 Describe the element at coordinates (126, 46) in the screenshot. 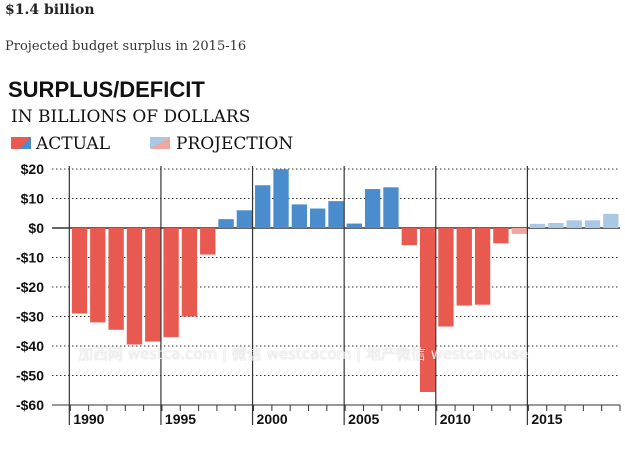

I see `subhead: Projected budget surplus in 2015-16` at that location.